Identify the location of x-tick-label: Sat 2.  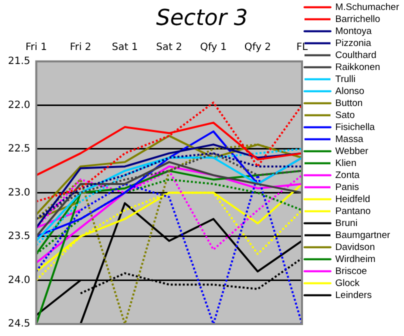
(169, 47).